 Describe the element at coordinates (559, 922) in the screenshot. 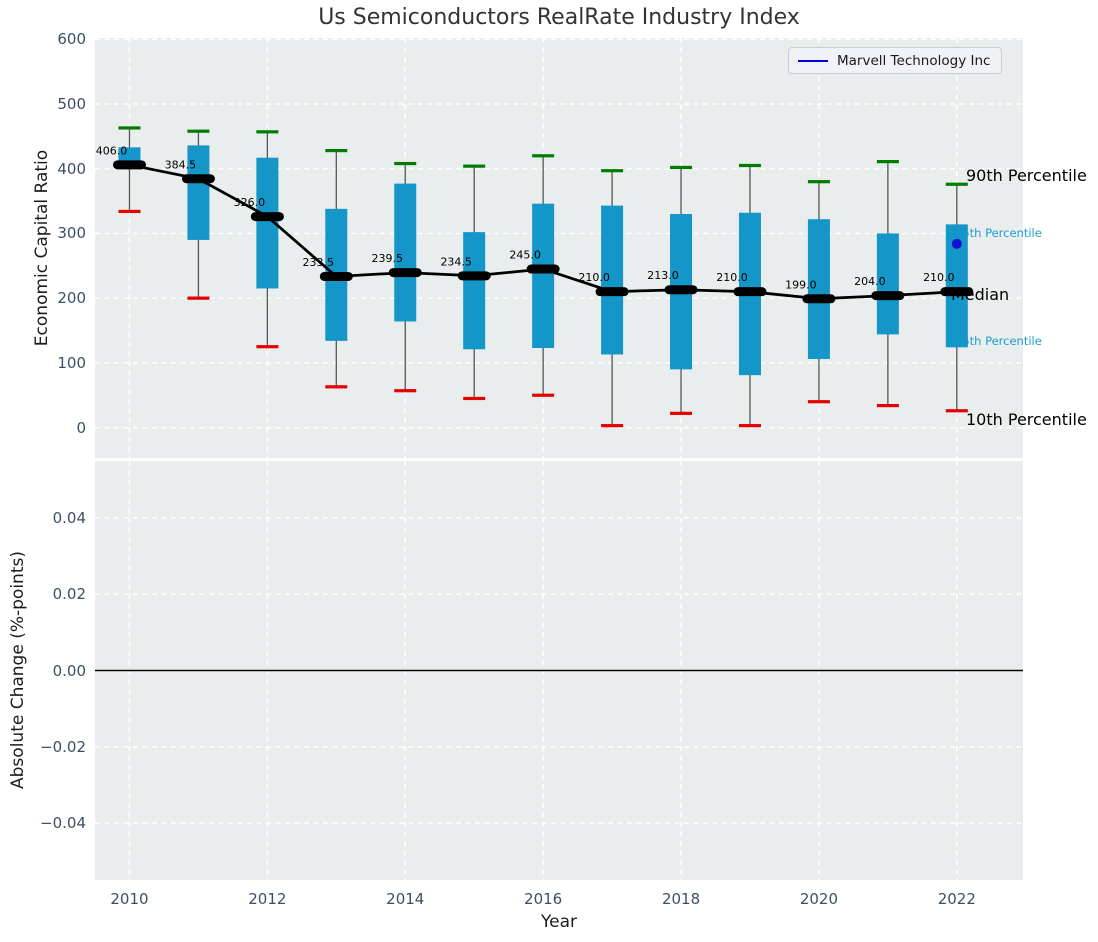

I see `x-axis-label: Year` at that location.